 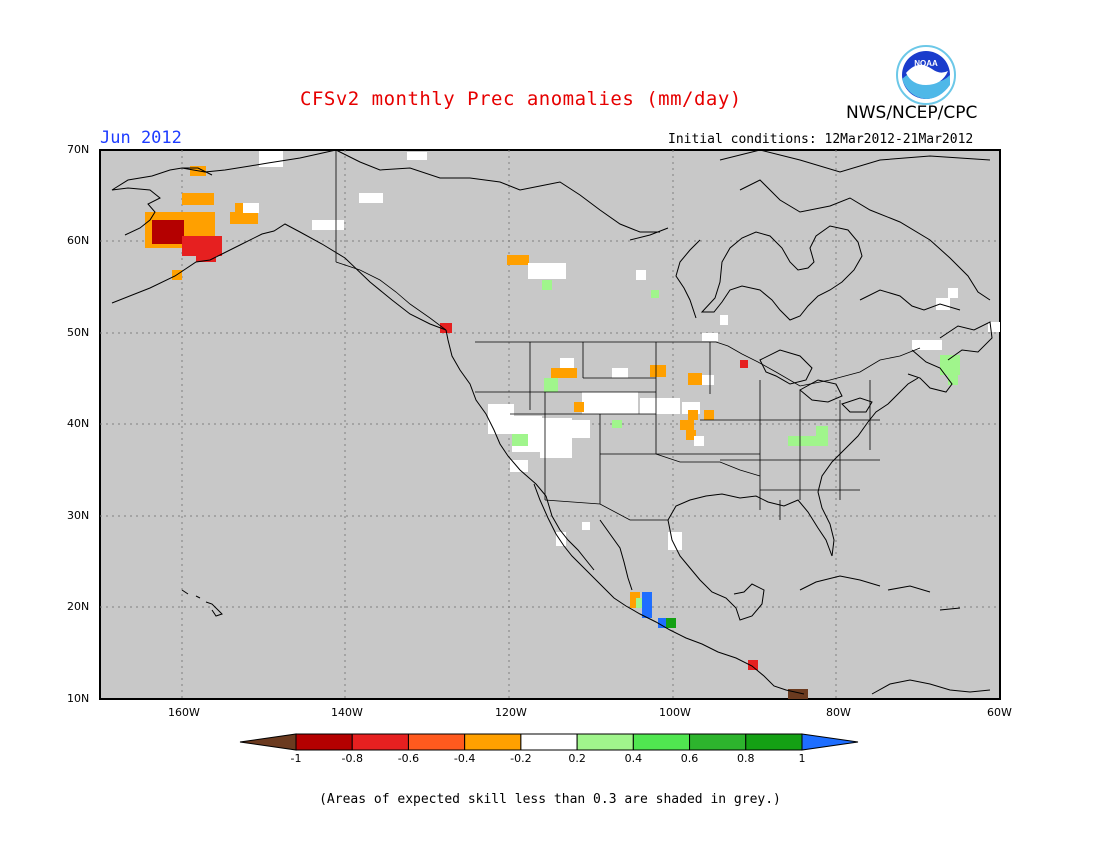 What do you see at coordinates (802, 758) in the screenshot?
I see `legend-tick-label: 1` at bounding box center [802, 758].